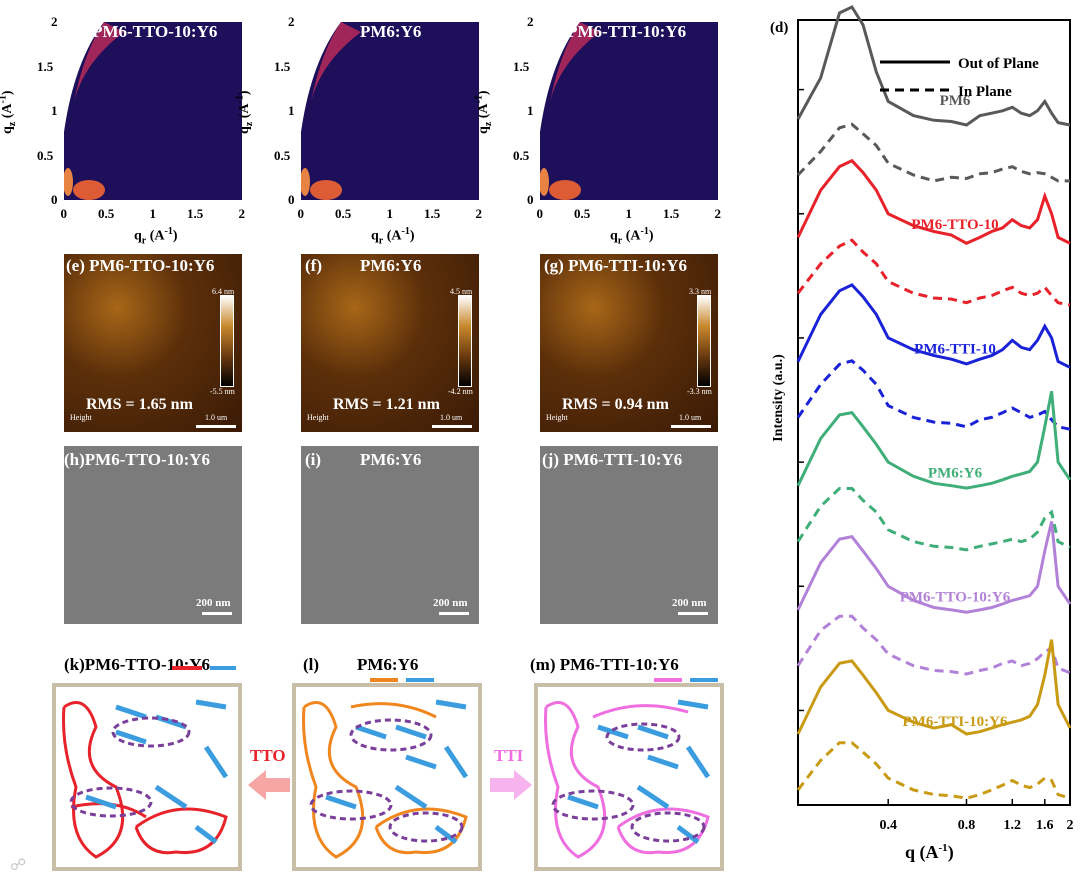 Image resolution: width=1080 pixels, height=885 pixels. I want to click on giwaxs-label-a: (a) PM6-TTO-10:Y6, so click(143, 31).